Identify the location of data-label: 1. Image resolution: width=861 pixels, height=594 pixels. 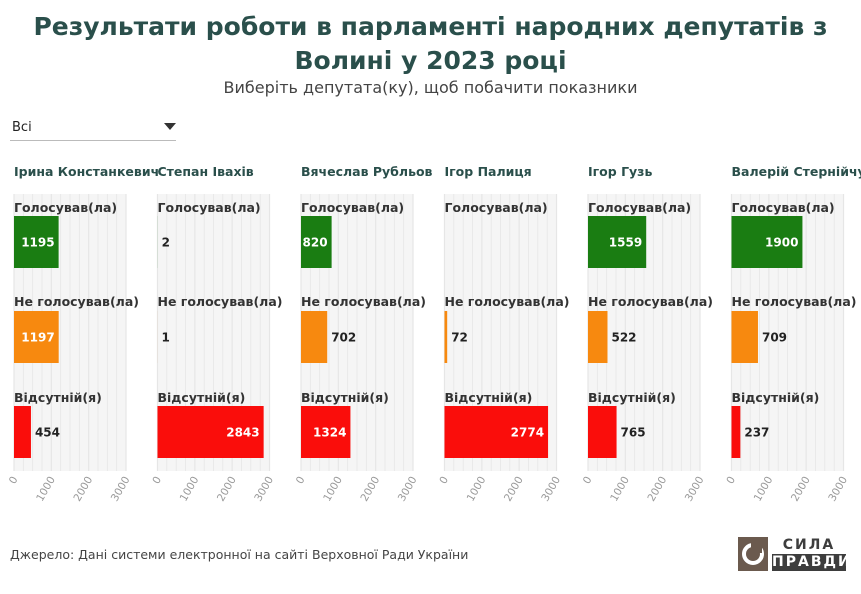
(166, 338).